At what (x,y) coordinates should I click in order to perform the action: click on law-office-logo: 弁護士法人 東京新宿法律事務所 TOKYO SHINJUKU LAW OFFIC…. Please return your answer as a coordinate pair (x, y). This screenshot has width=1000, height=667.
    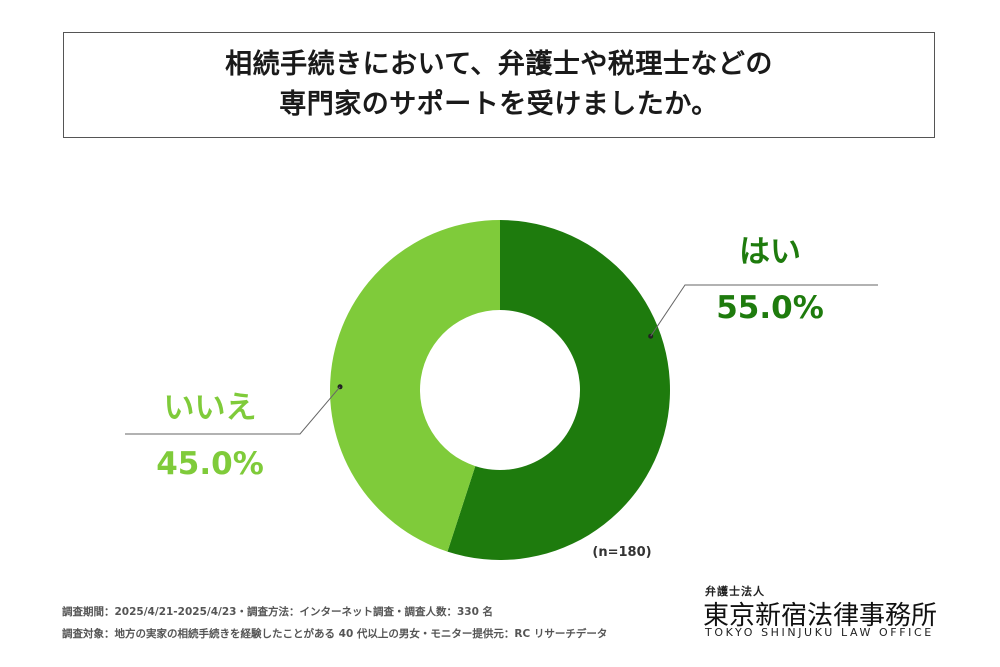
    Looking at the image, I should click on (824, 614).